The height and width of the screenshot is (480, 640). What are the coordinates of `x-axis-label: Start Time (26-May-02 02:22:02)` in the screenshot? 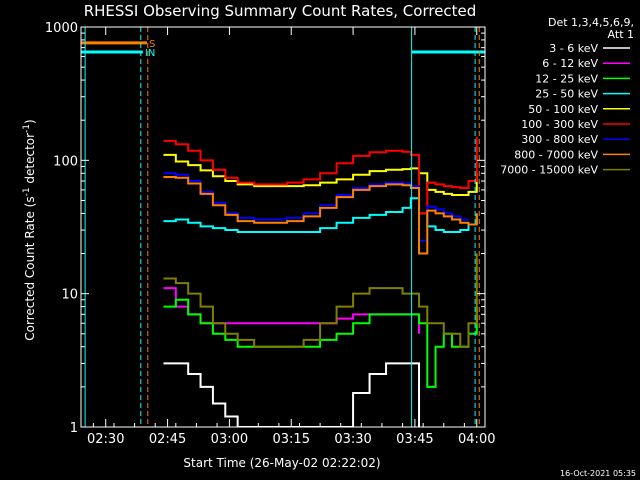 It's located at (281, 463).